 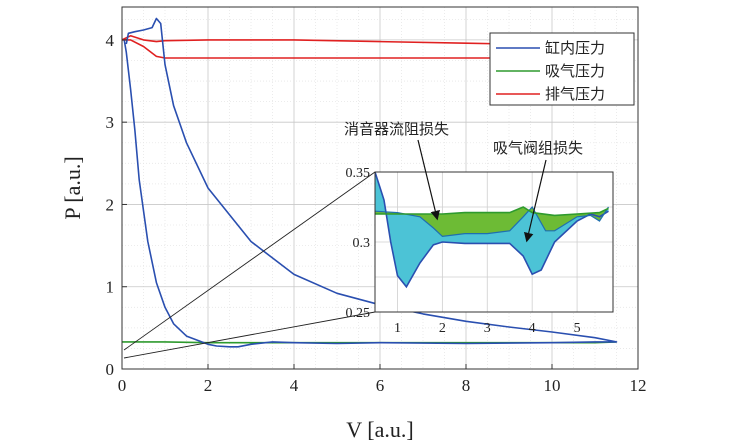 What do you see at coordinates (110, 369) in the screenshot?
I see `y-tick-label: 0` at bounding box center [110, 369].